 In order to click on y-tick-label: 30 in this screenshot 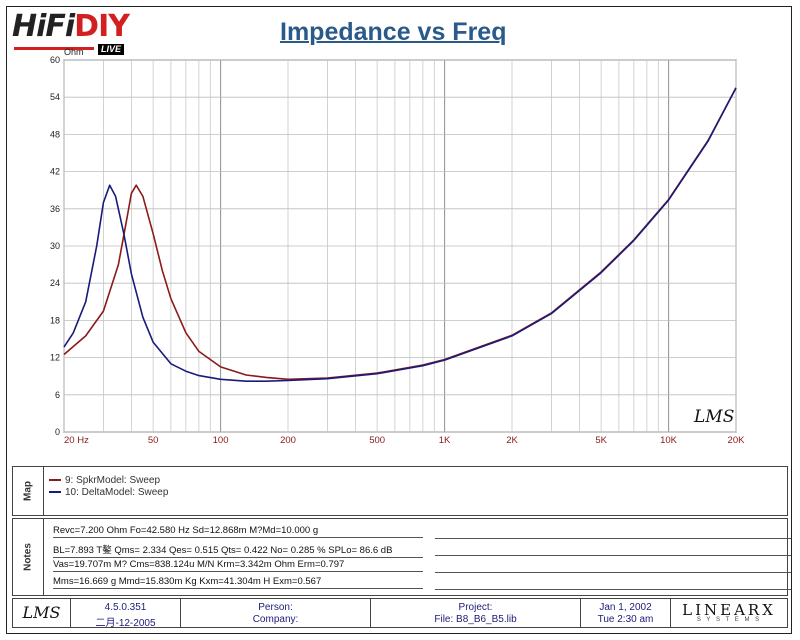, I will do `click(55, 246)`.